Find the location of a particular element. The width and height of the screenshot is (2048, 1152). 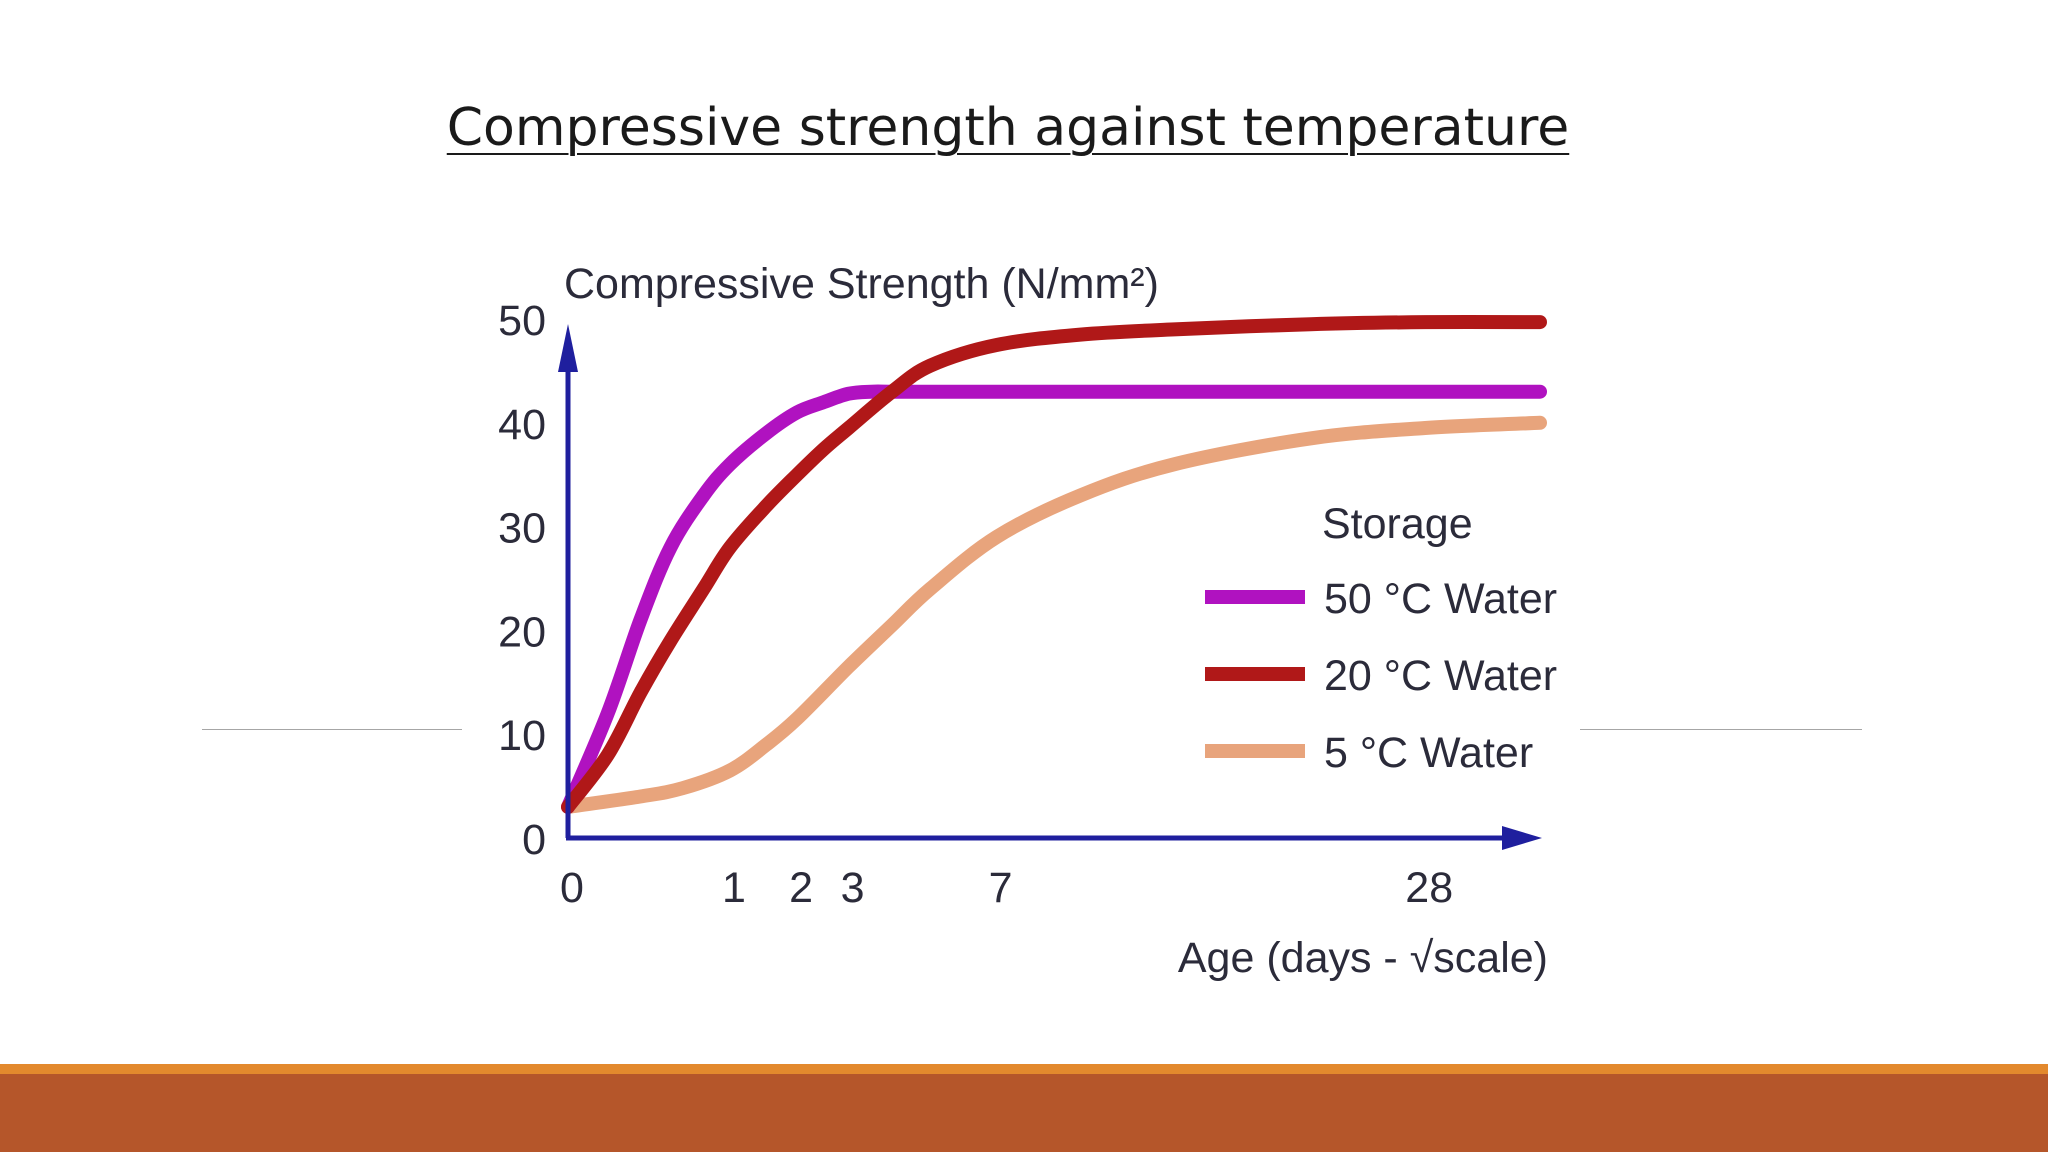

x-tick-label: 1 is located at coordinates (734, 888).